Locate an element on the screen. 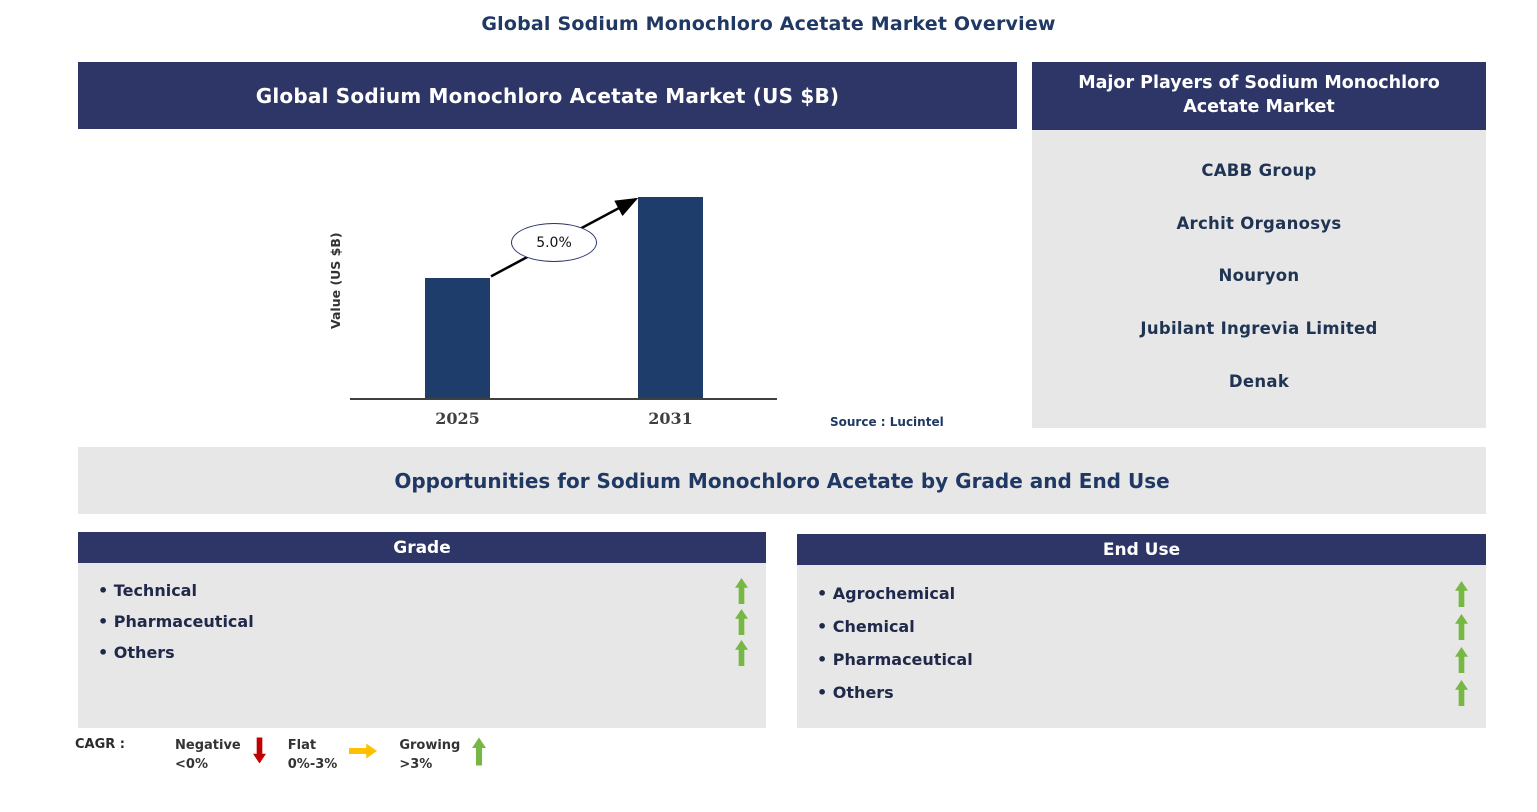  legend-flat-title: Flat is located at coordinates (302, 745).